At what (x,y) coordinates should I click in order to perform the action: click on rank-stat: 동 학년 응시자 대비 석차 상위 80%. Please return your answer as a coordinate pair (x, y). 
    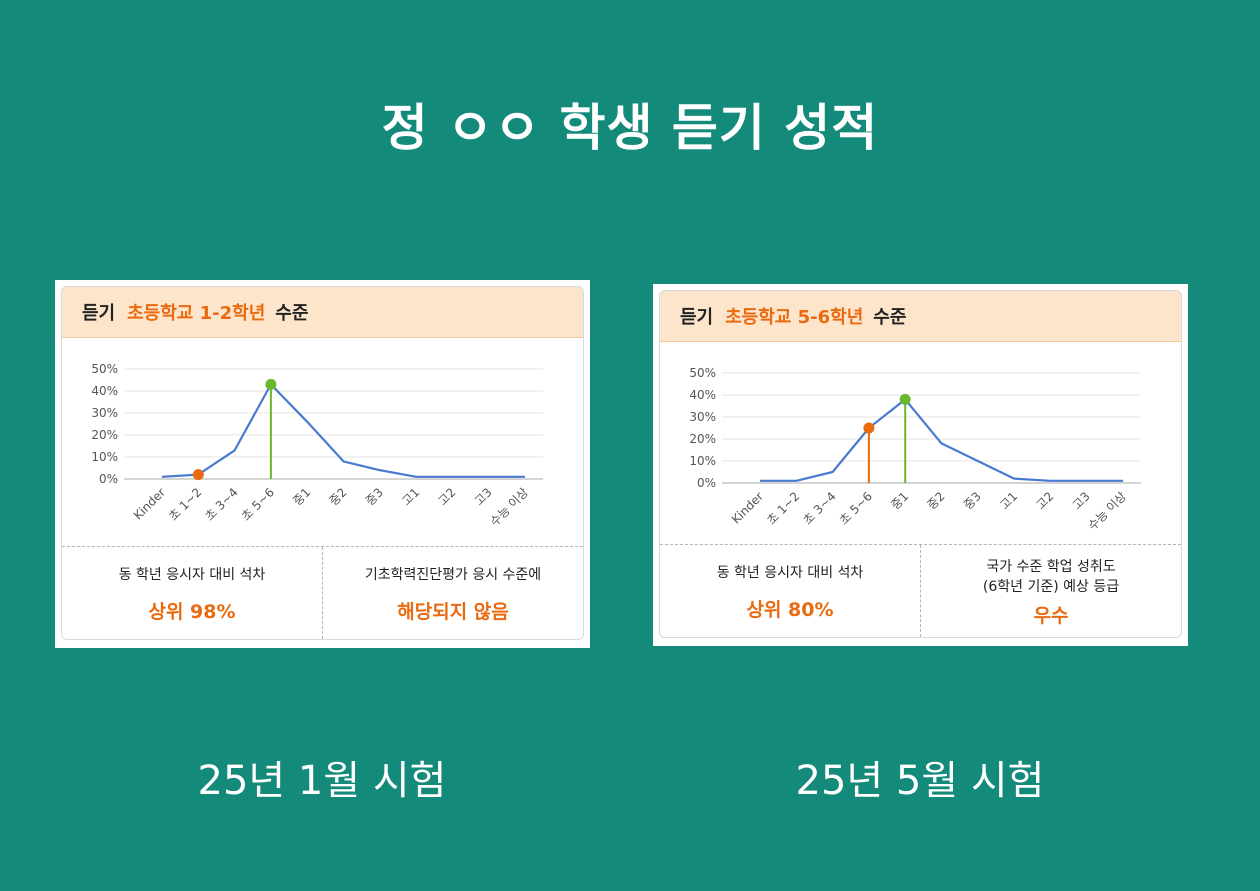
    Looking at the image, I should click on (790, 591).